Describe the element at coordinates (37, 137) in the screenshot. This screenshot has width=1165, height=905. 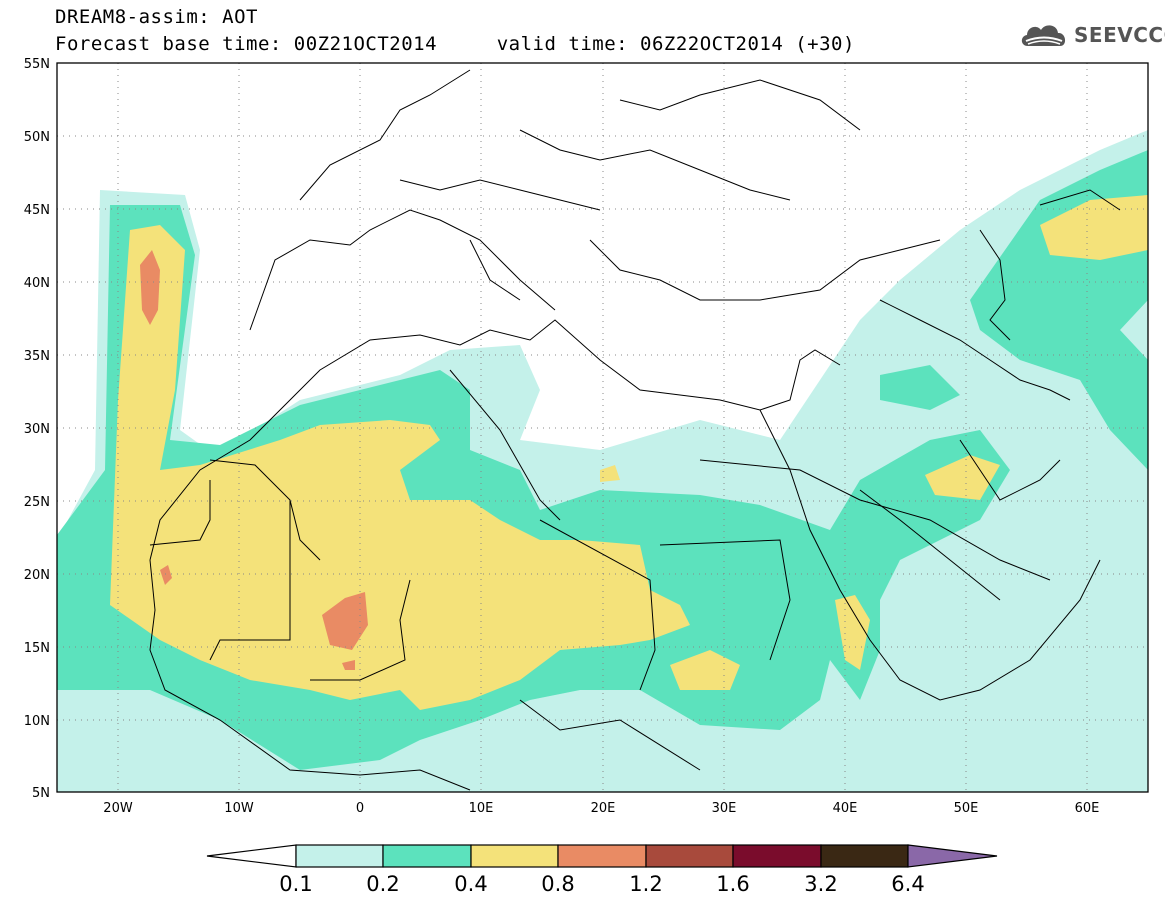
I see `lat-label-50n: 50N` at that location.